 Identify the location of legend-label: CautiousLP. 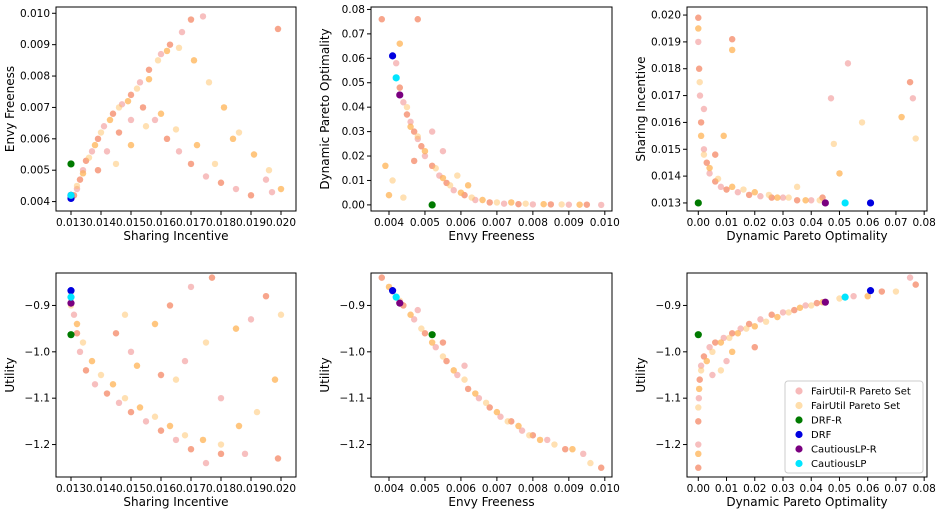
(838, 464).